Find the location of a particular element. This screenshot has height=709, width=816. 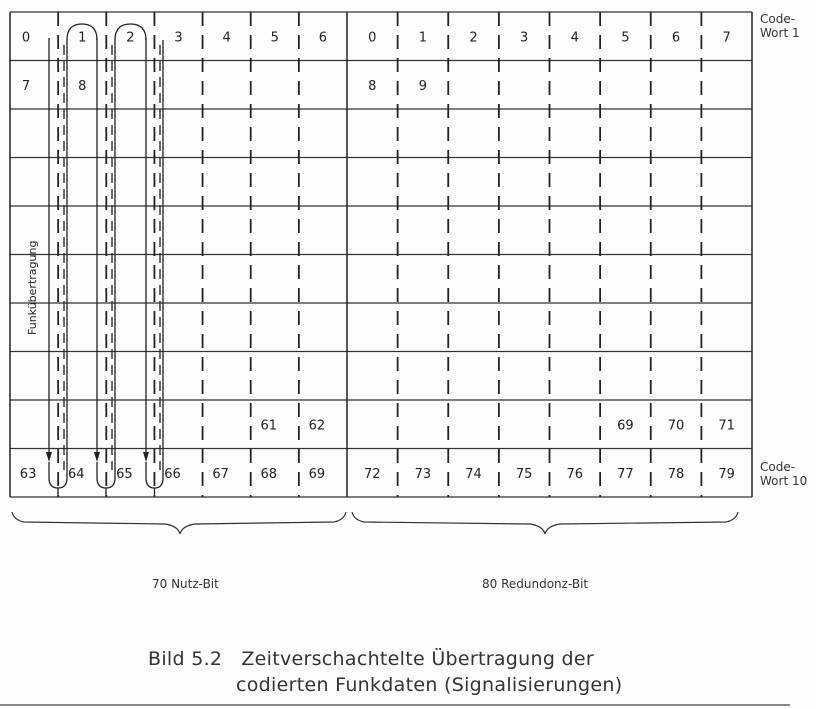

cell-number: 63 is located at coordinates (28, 474).